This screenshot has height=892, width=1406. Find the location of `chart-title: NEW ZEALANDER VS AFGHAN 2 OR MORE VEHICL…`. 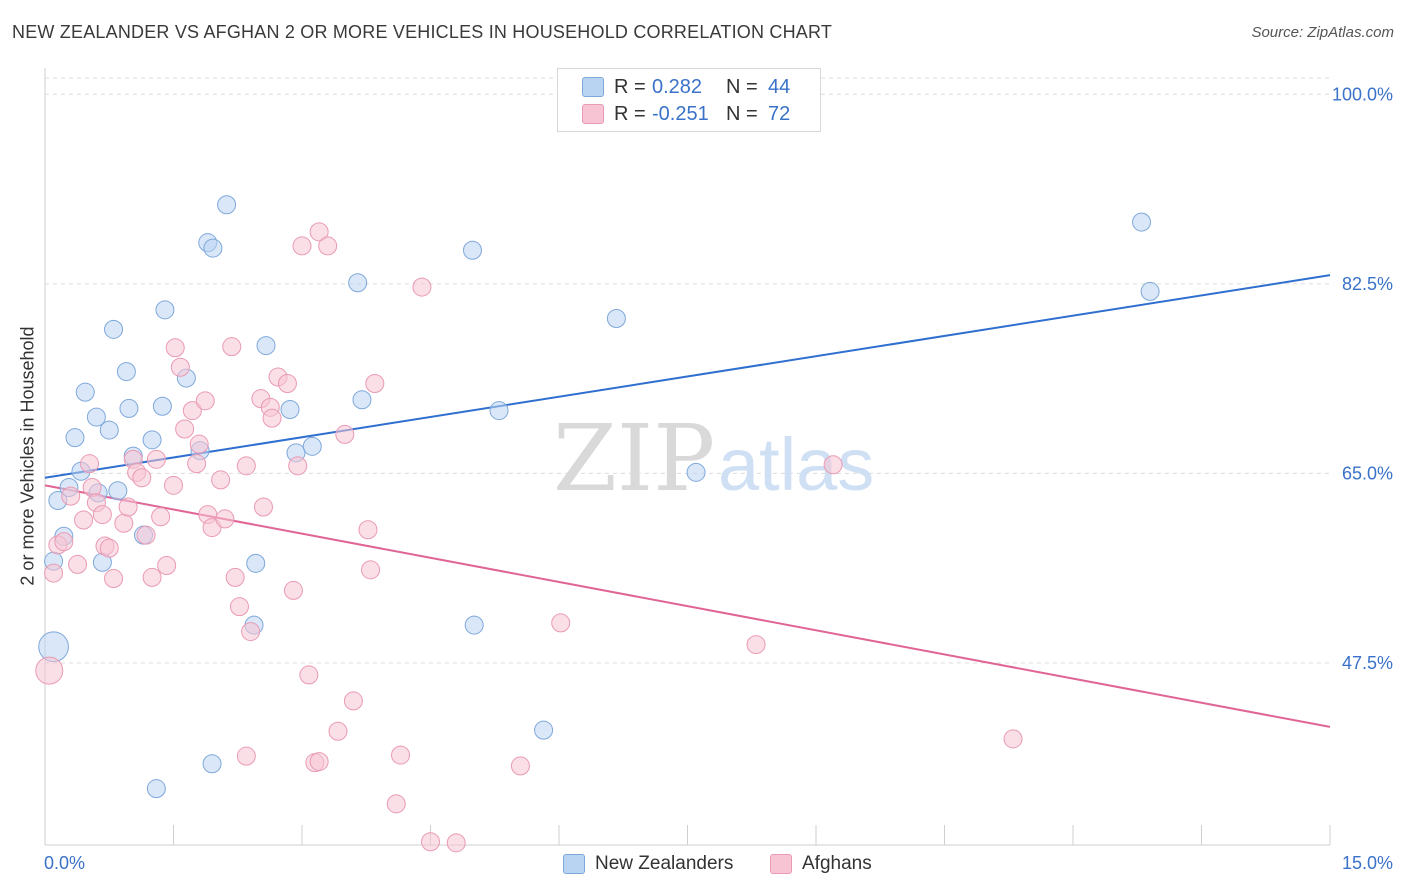

chart-title: NEW ZEALANDER VS AFGHAN 2 OR MORE VEHICL… is located at coordinates (422, 32).